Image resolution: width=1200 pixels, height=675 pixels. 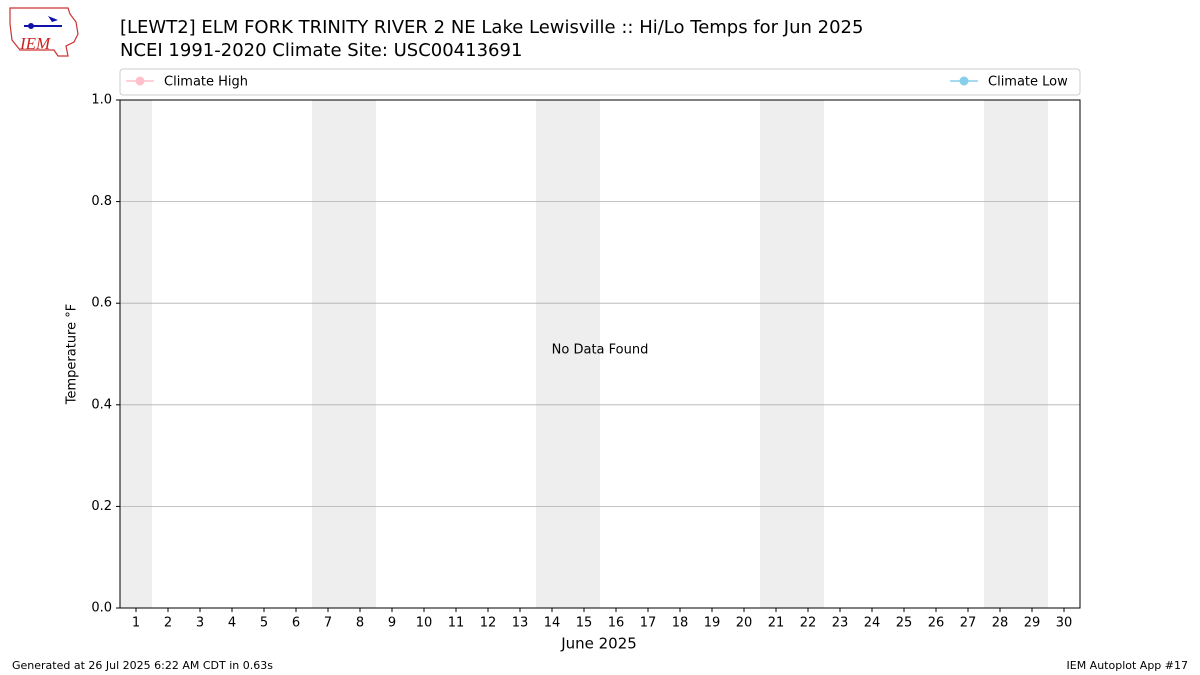 I want to click on x-tick-label: 10, so click(x=424, y=623).